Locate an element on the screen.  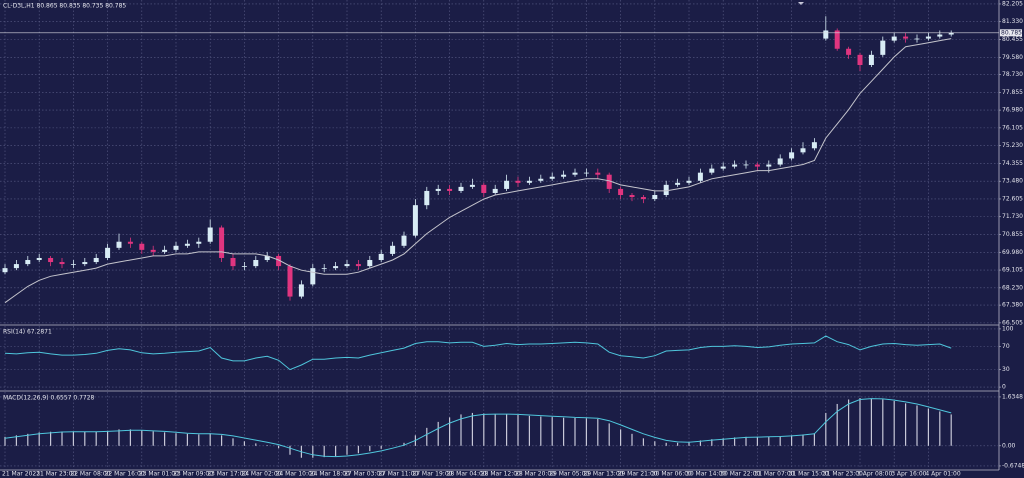
x-tick-label: 28 Mar 12:00 is located at coordinates (501, 474).